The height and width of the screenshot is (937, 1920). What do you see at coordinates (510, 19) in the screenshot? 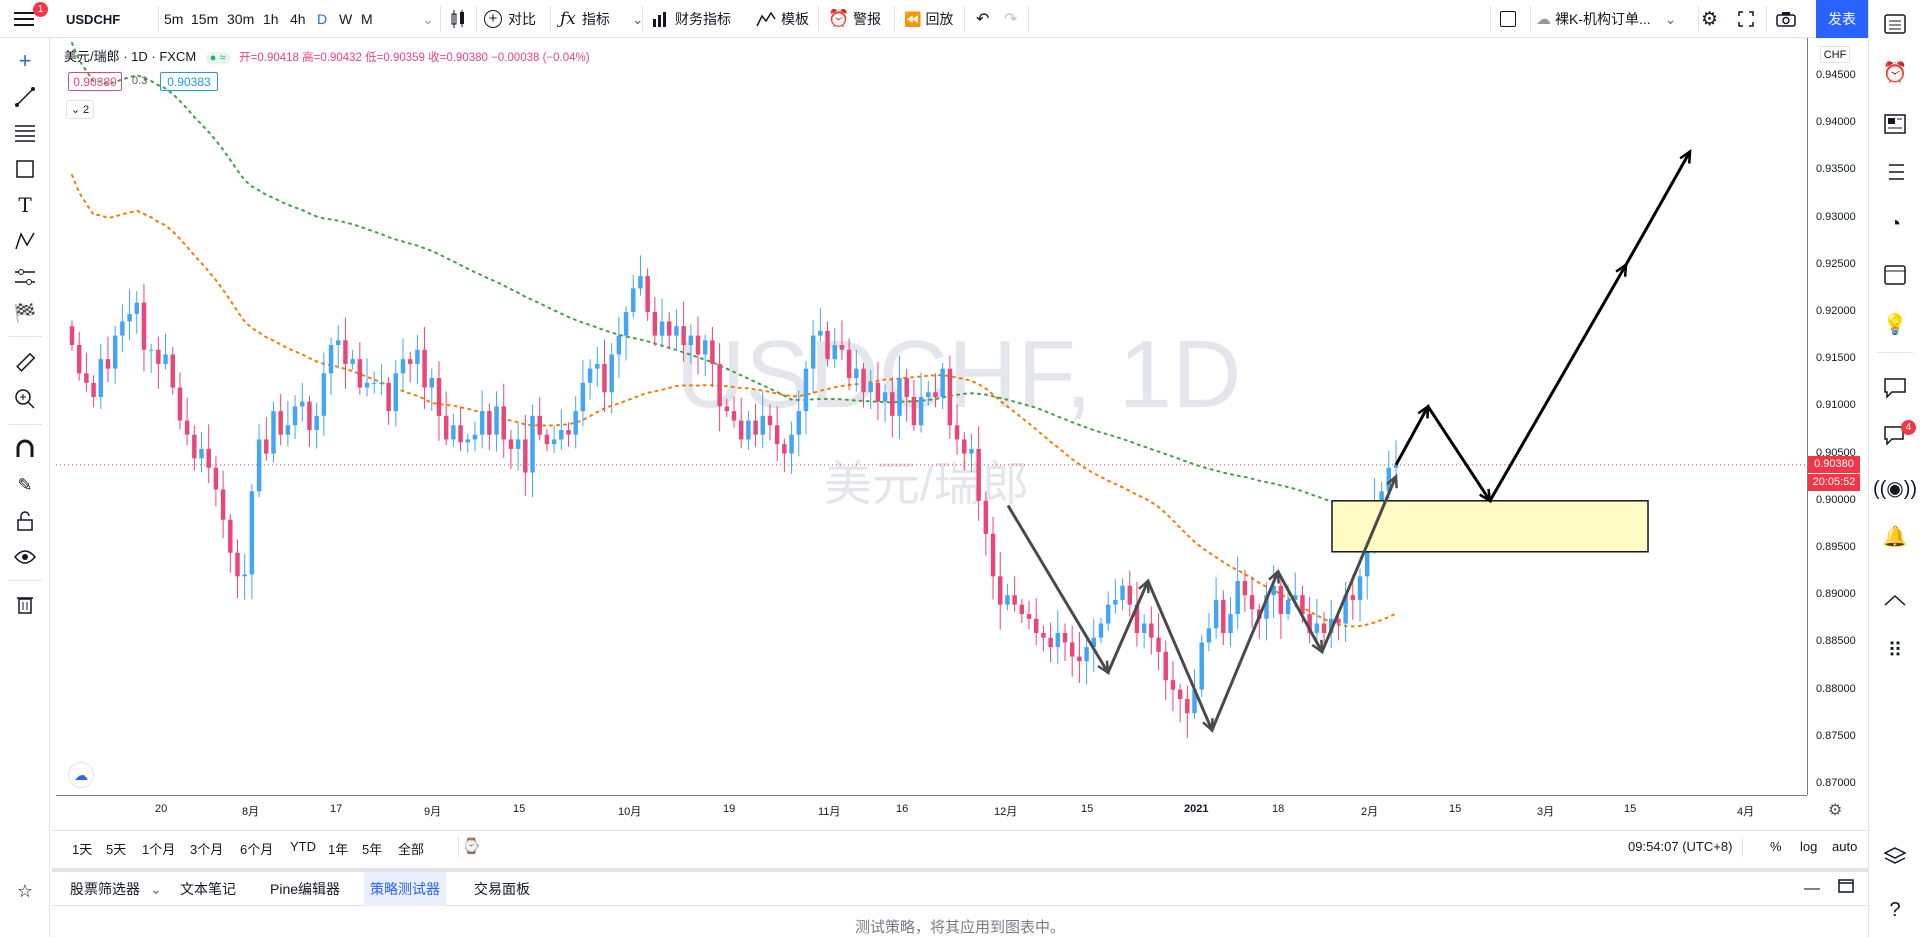
I see `compare-button: + 对比` at bounding box center [510, 19].